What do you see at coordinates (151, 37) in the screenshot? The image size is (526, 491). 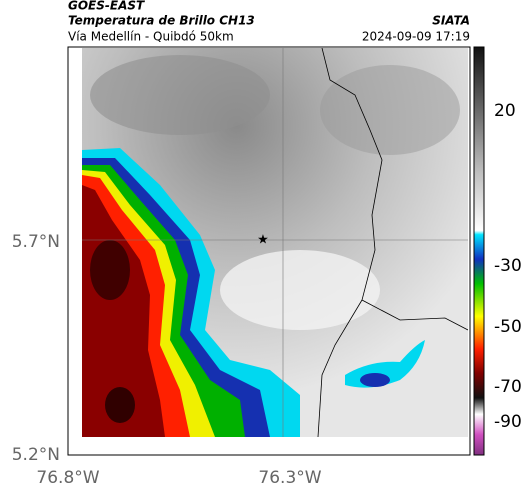 I see `location: Vía Medellín - Quibdó 50km` at bounding box center [151, 37].